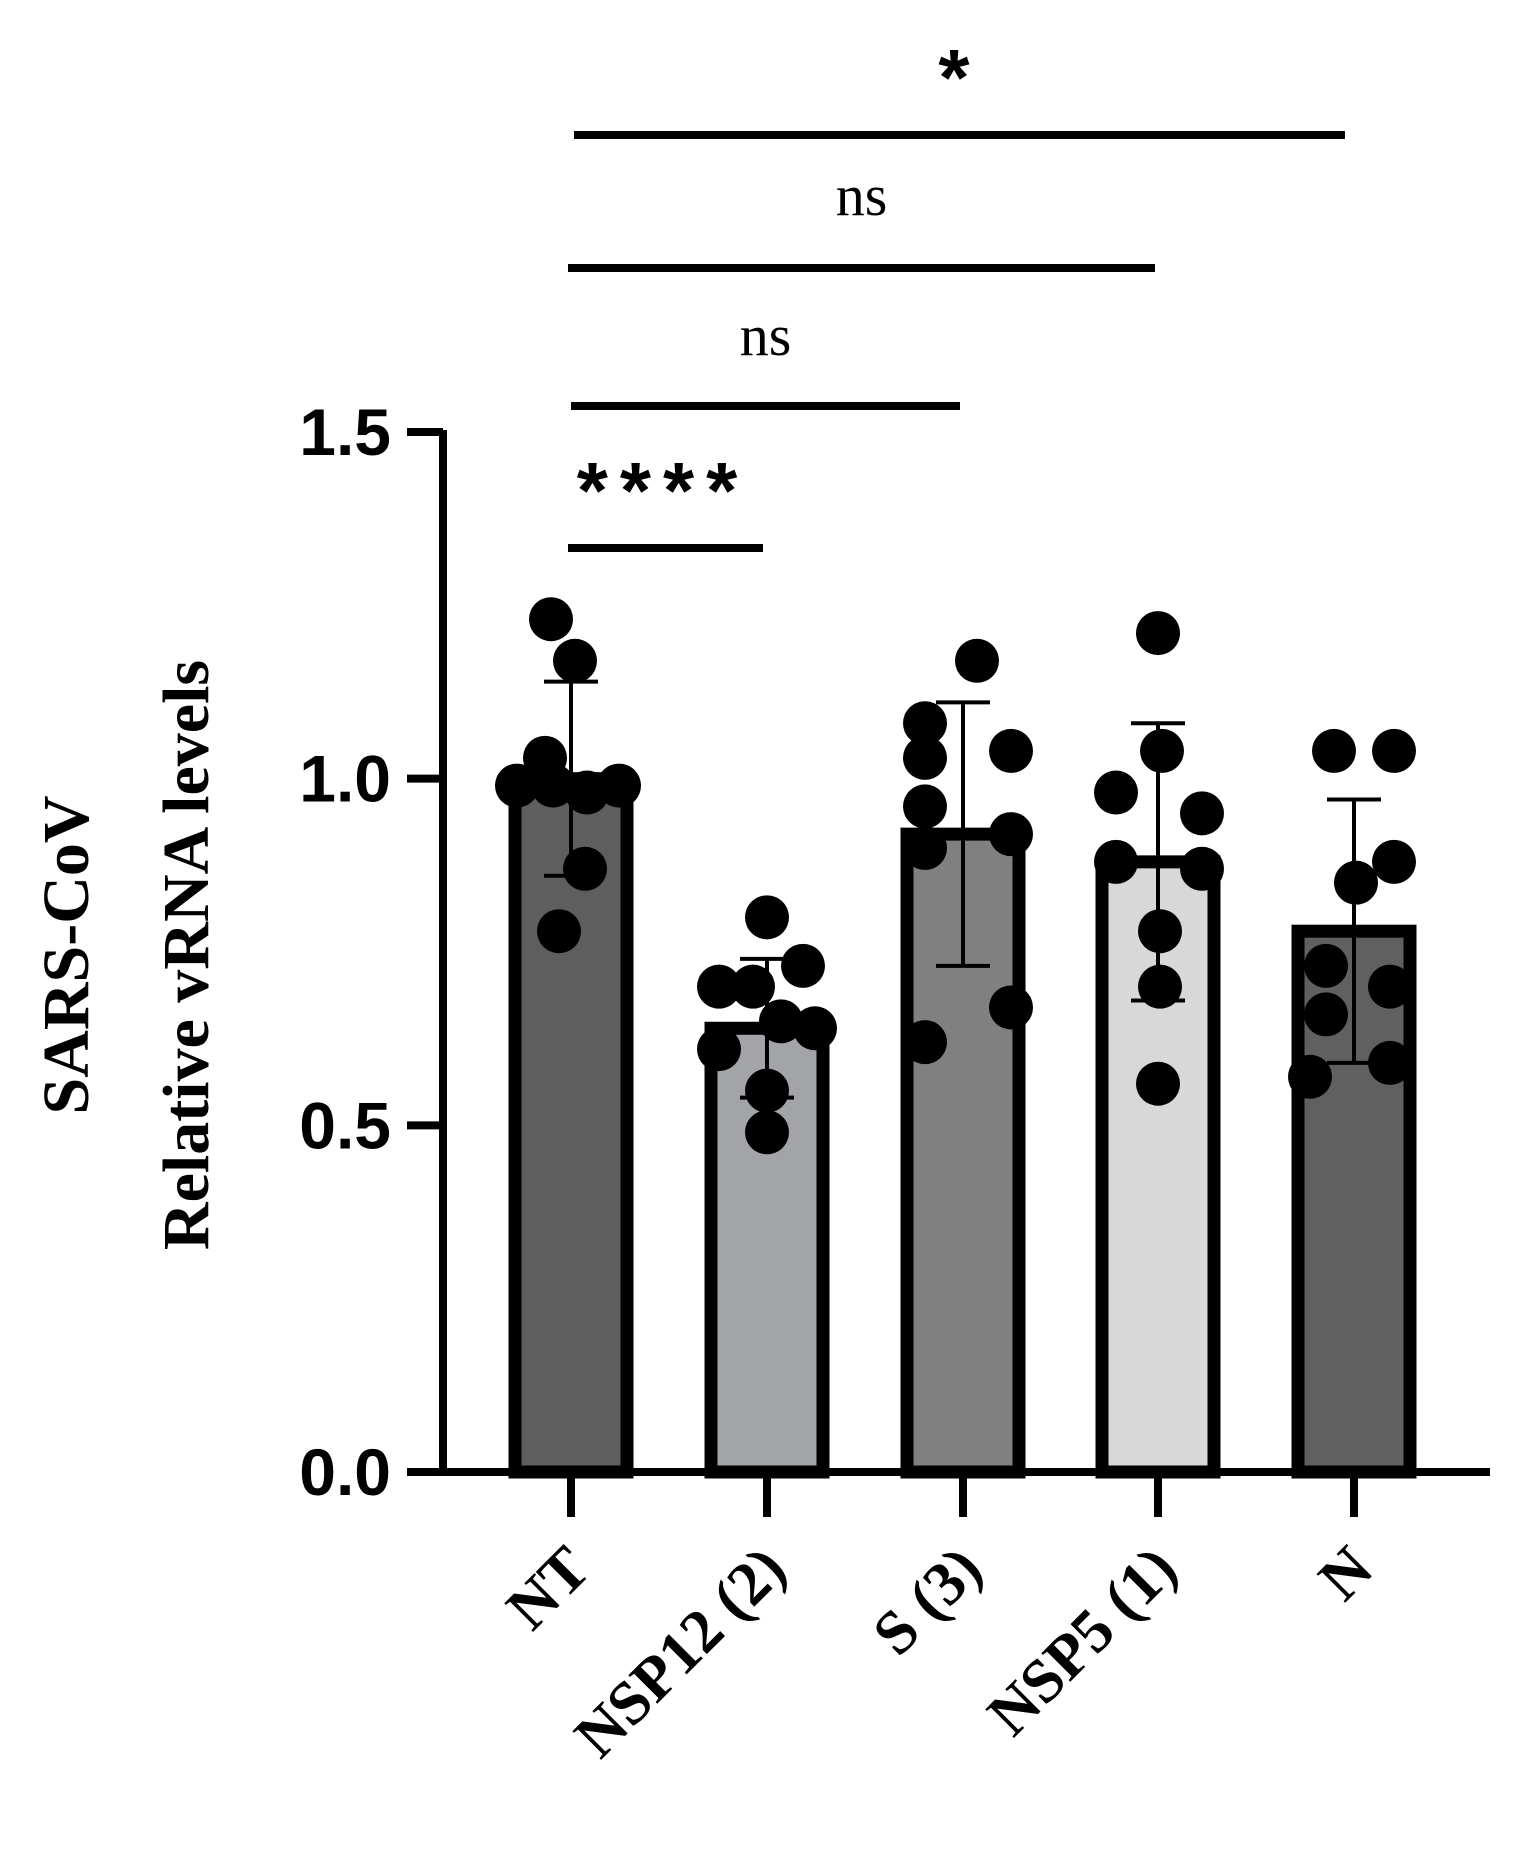 The width and height of the screenshot is (1515, 1855). What do you see at coordinates (680, 1652) in the screenshot?
I see `category-label-1: NSP12 (2)` at bounding box center [680, 1652].